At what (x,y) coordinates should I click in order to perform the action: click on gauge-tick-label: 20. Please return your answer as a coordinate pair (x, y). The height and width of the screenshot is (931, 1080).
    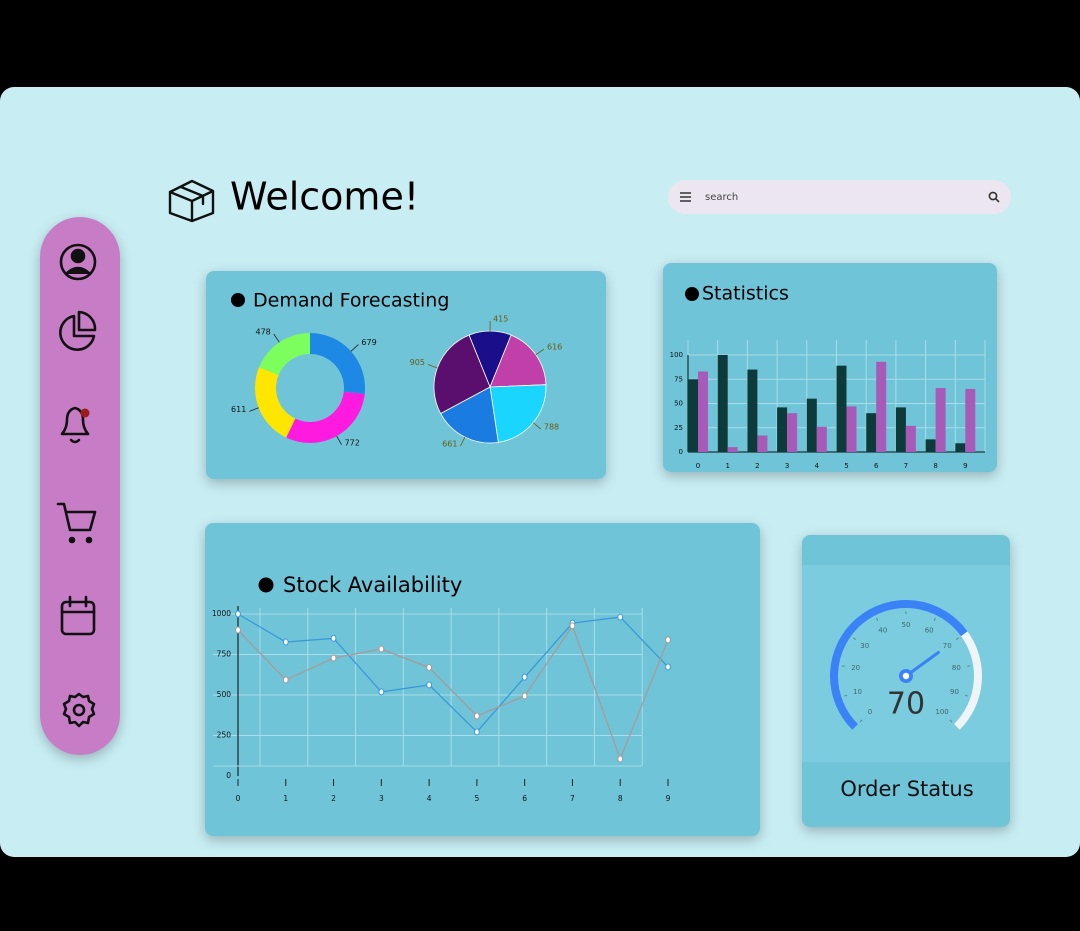
    Looking at the image, I should click on (855, 668).